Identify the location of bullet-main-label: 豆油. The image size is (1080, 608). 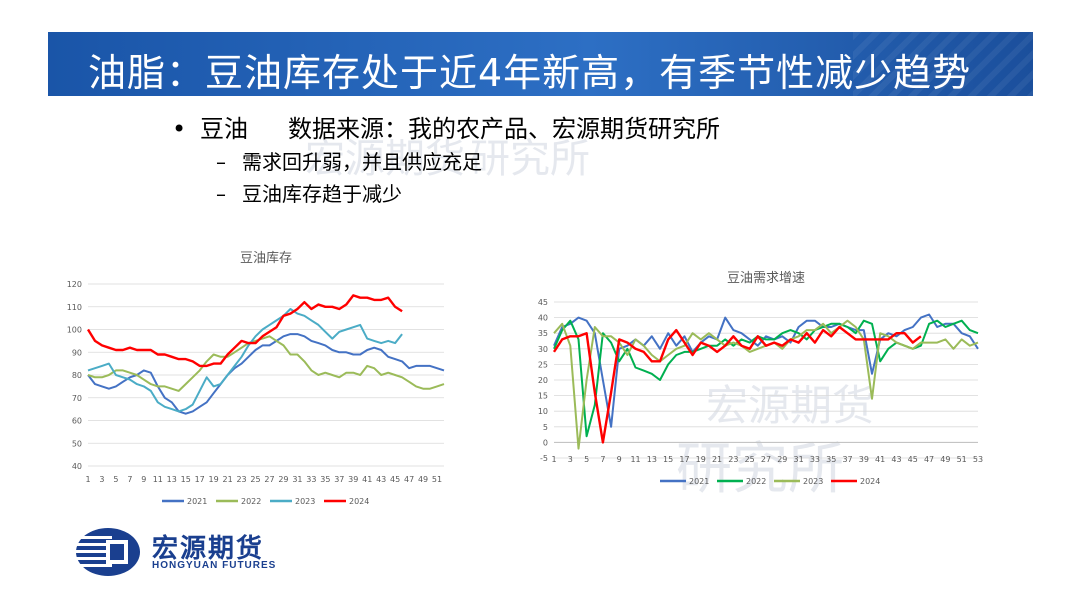
(224, 129).